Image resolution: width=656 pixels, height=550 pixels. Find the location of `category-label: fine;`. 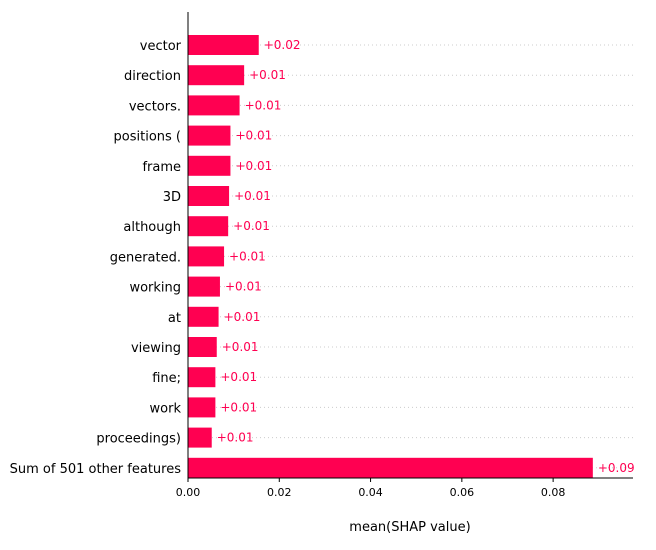

category-label: fine; is located at coordinates (166, 378).